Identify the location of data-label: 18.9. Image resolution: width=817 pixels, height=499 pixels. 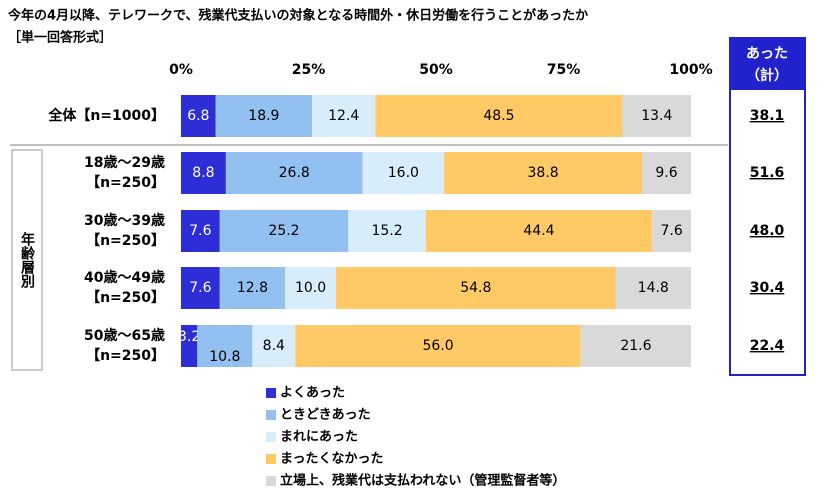
(263, 116).